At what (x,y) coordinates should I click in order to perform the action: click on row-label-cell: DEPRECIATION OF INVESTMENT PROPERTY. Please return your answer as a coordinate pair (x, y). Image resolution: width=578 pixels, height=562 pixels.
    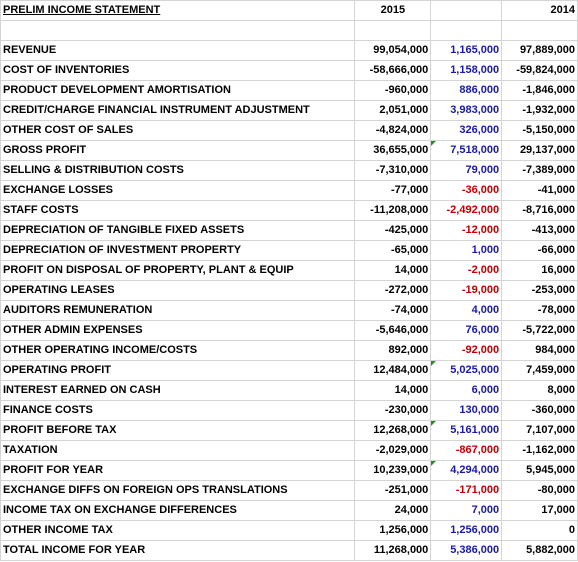
    Looking at the image, I should click on (178, 250).